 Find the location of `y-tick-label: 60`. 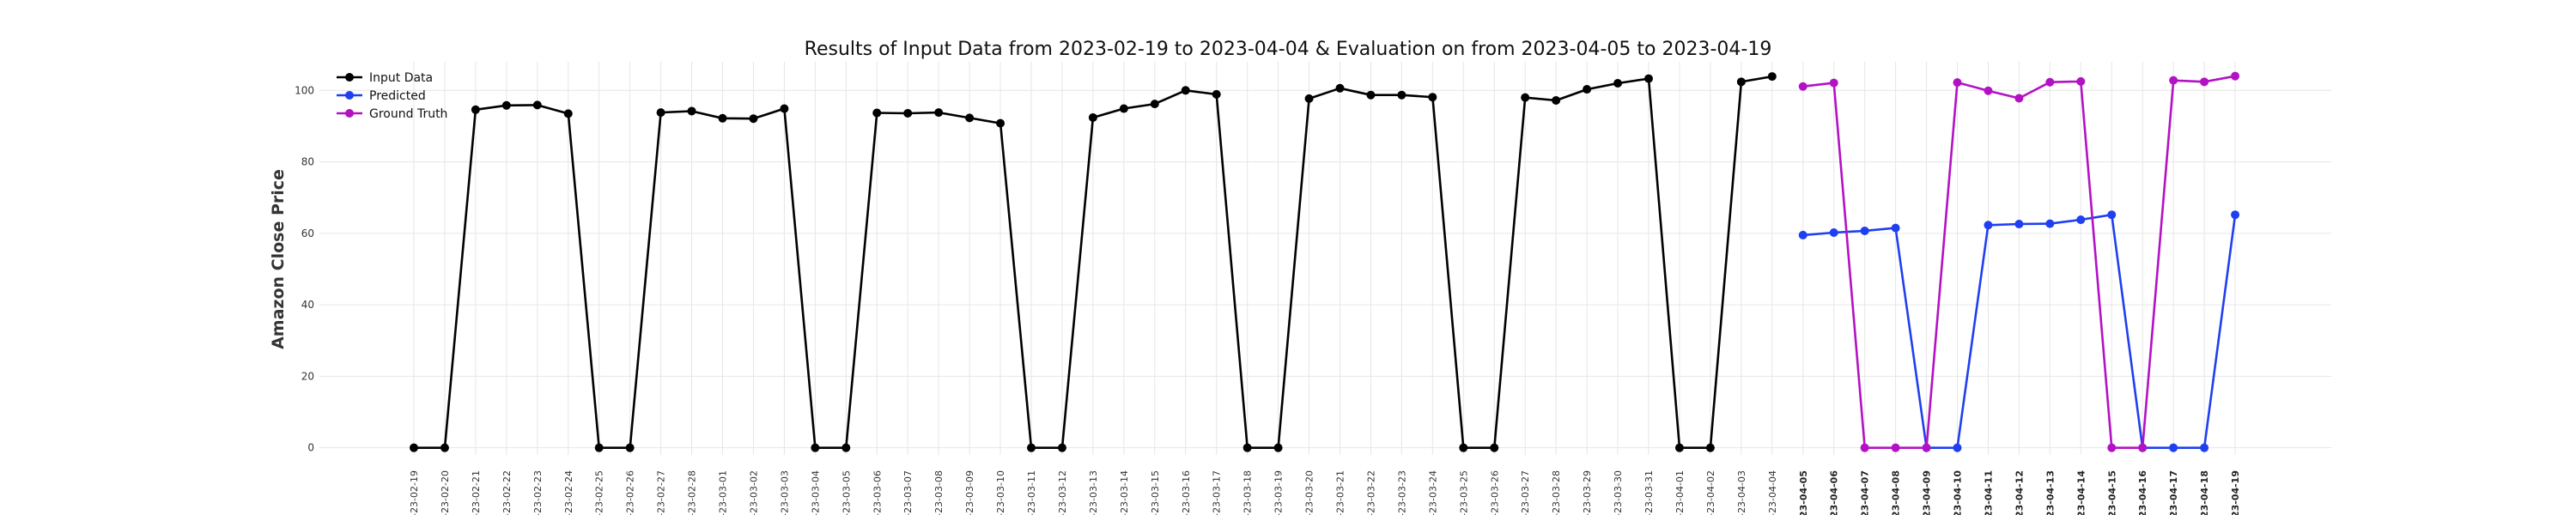

y-tick-label: 60 is located at coordinates (307, 233).